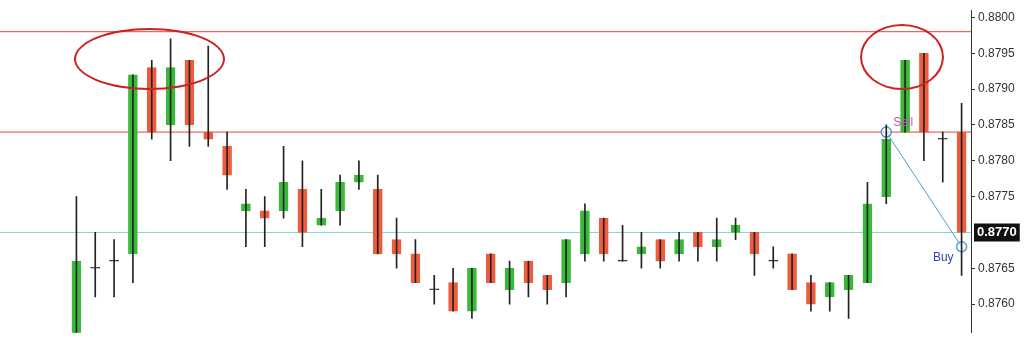 This screenshot has width=1024, height=343. Describe the element at coordinates (997, 303) in the screenshot. I see `y-tick-label: 0.8760` at that location.